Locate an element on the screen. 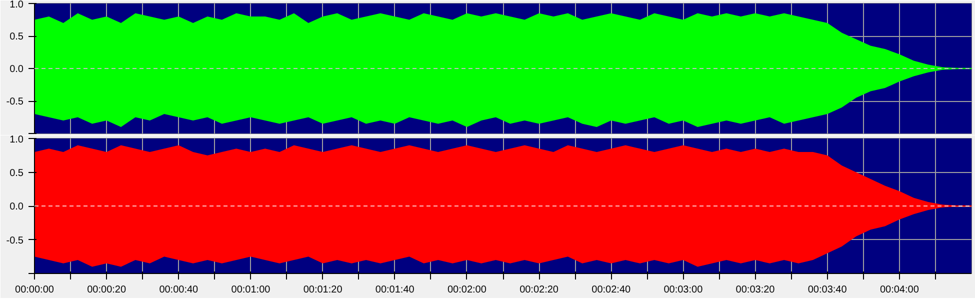 This screenshot has height=300, width=975. x-tick-label: 00:01:00 is located at coordinates (251, 290).